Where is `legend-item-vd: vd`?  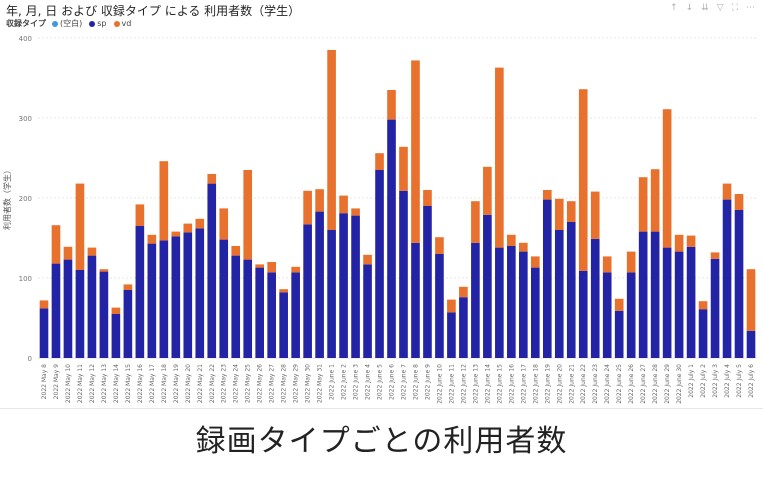 legend-item-vd: vd is located at coordinates (122, 23).